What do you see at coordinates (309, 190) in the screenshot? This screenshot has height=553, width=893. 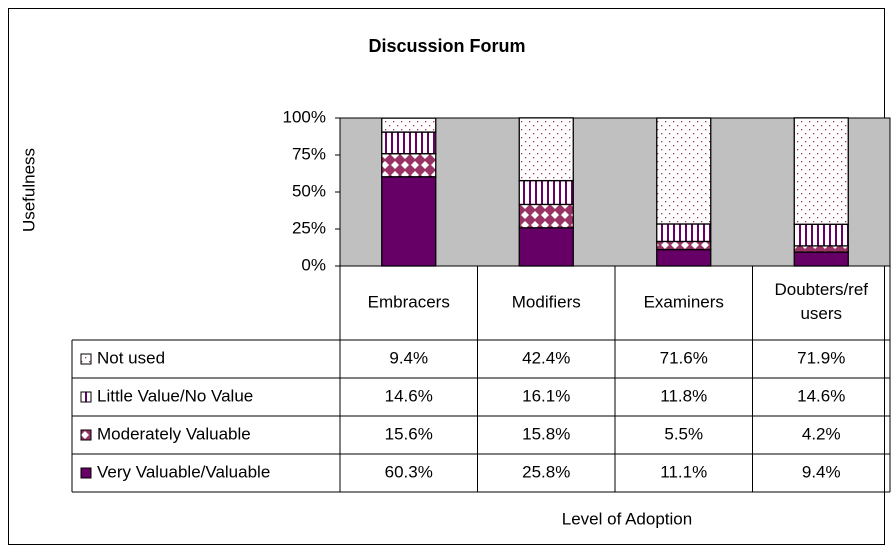 I see `y-tick-label: 50%` at bounding box center [309, 190].